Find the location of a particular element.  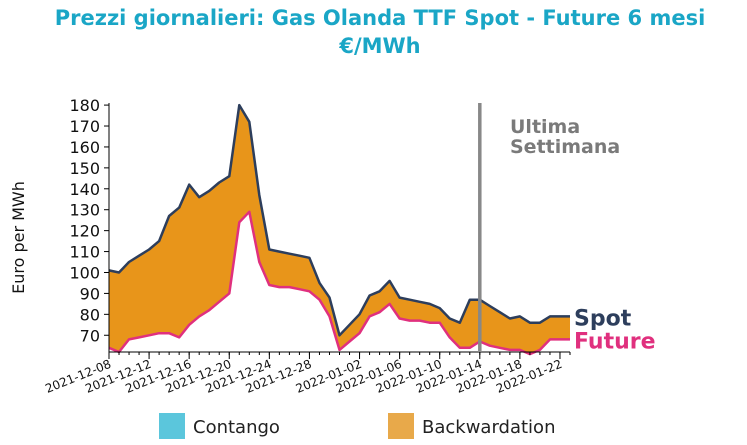

last-week-label-line2: Settimana is located at coordinates (565, 147).